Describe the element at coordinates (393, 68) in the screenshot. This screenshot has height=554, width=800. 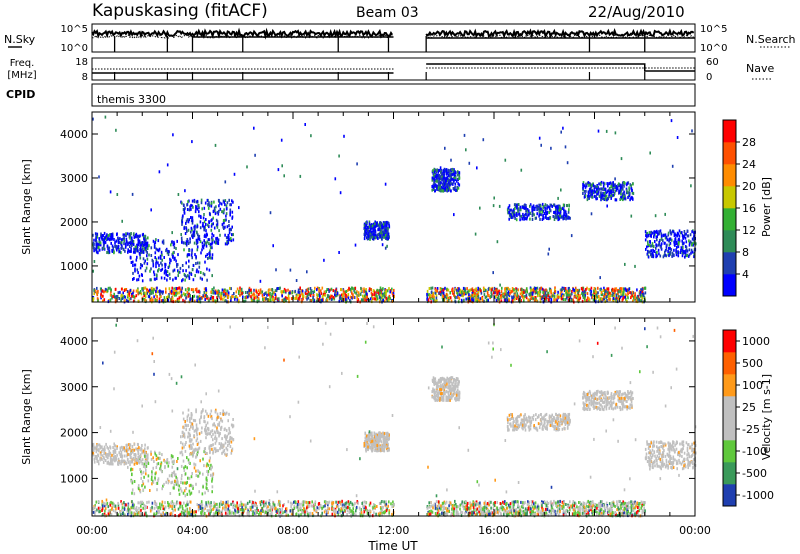
I see `nave-series` at that location.